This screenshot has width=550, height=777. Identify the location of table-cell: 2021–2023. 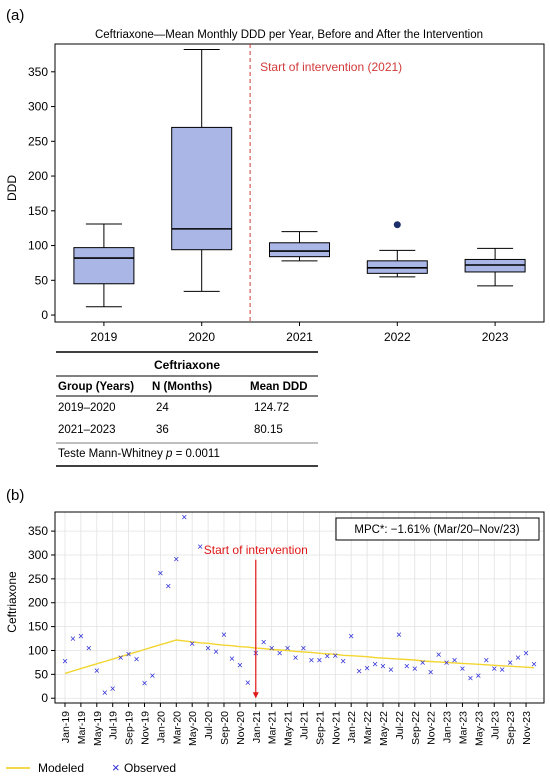
(87, 430).